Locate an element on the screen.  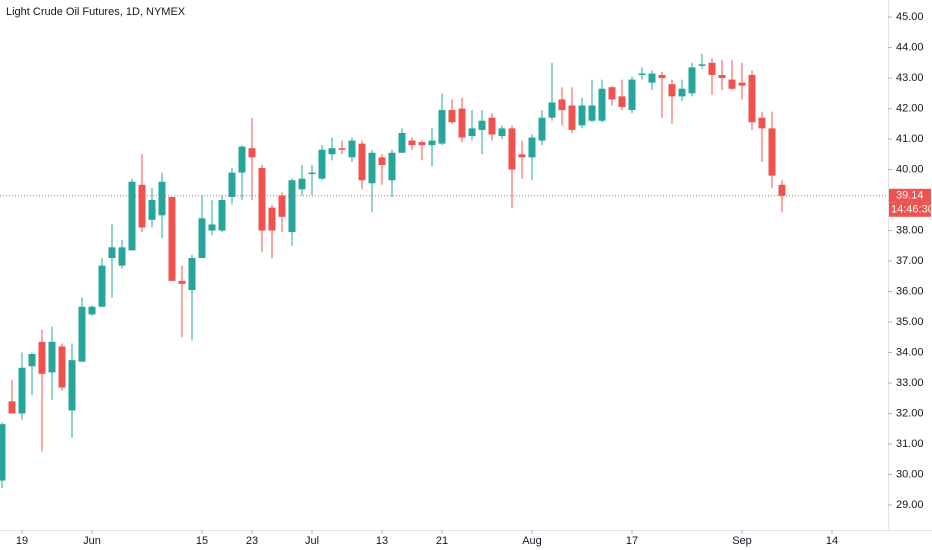
y-tick-label: 40.00 is located at coordinates (910, 169).